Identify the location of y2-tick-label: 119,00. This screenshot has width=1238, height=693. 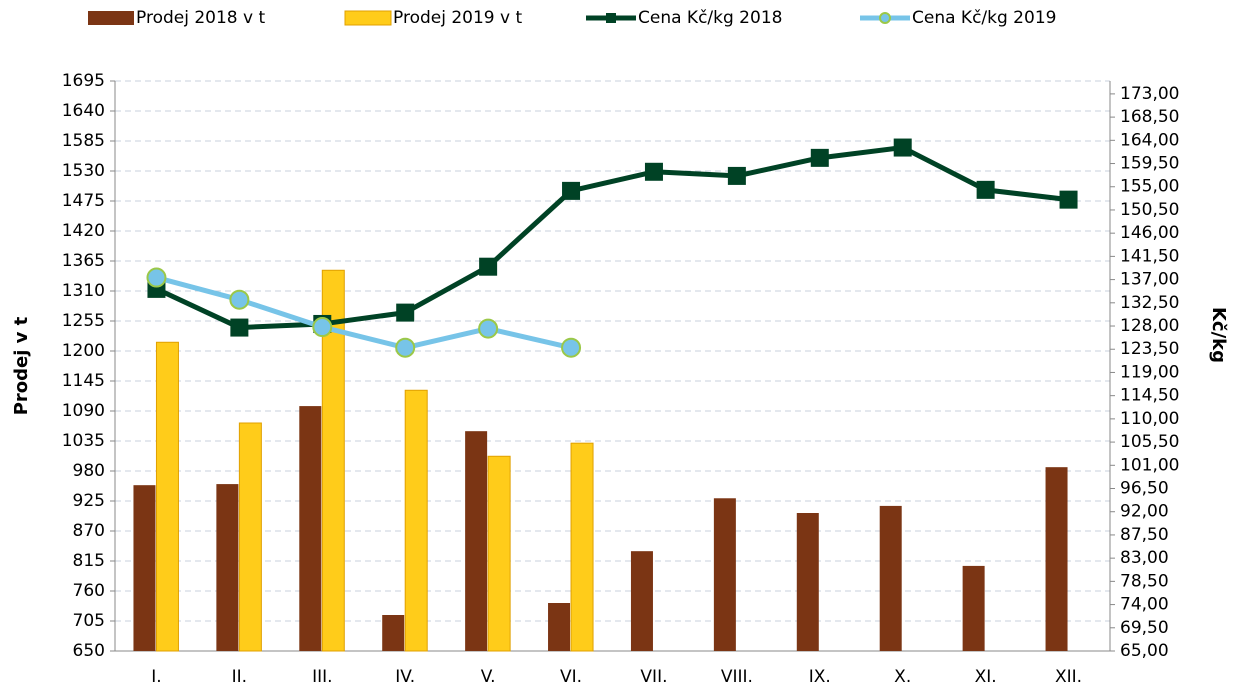
(1149, 372).